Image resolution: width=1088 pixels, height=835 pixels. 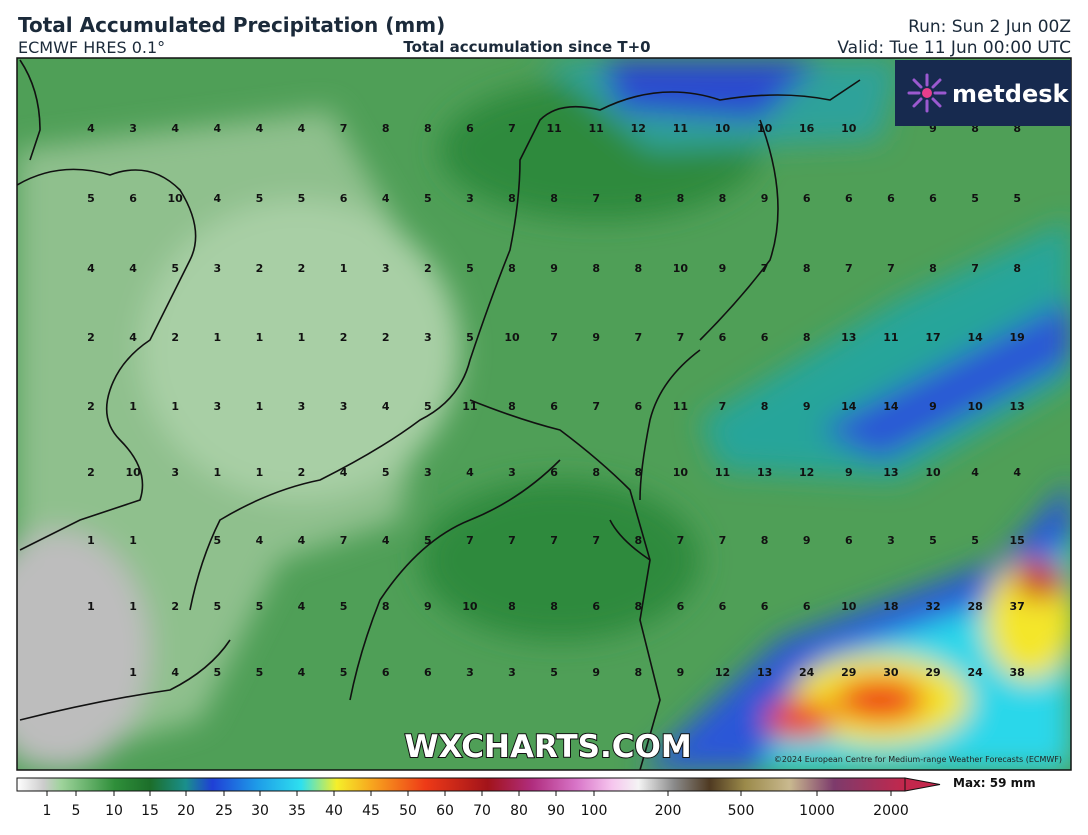 What do you see at coordinates (954, 48) in the screenshot?
I see `valid: Valid: Tue 11 Jun 00:00 UTC` at bounding box center [954, 48].